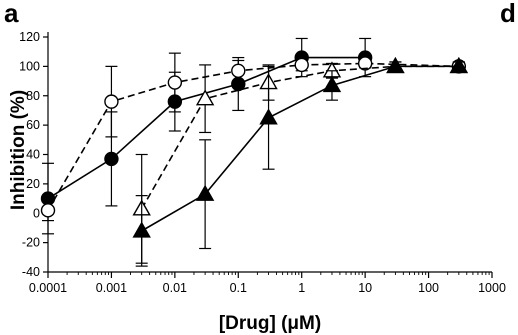 This screenshot has width=518, height=335. Describe the element at coordinates (175, 288) in the screenshot. I see `x-tick-label: 0.01` at that location.